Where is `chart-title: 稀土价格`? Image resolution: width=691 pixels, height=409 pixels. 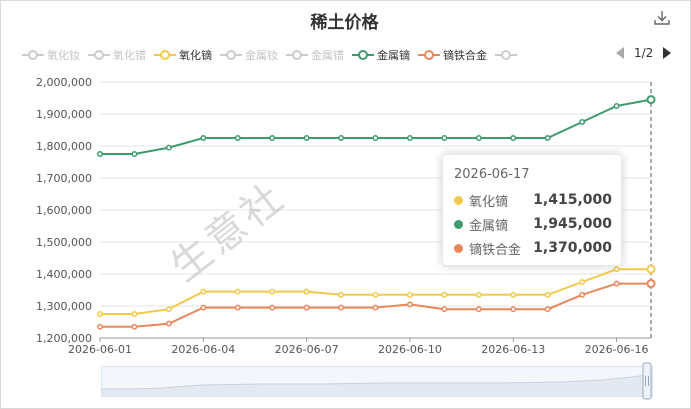 chart-title: 稀土价格 is located at coordinates (344, 23).